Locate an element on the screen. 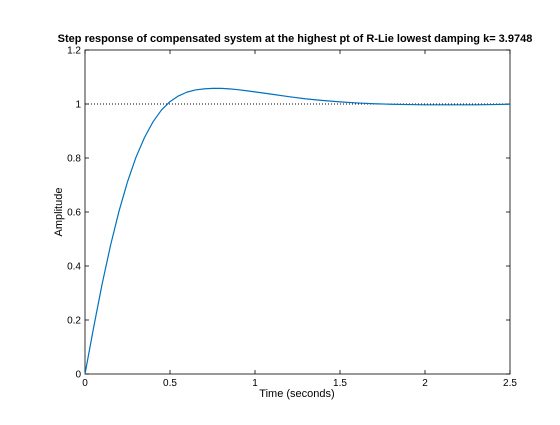  y-tick-label: 1.2 is located at coordinates (74, 51).